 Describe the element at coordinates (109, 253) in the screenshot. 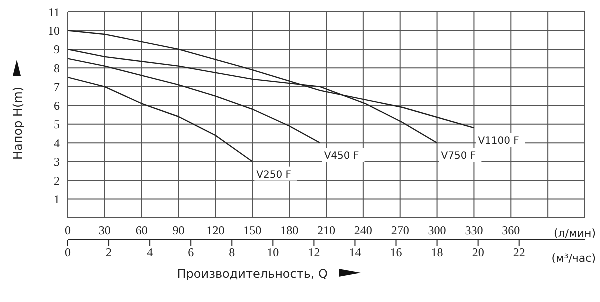

I see `x-tick-label: 2` at that location.